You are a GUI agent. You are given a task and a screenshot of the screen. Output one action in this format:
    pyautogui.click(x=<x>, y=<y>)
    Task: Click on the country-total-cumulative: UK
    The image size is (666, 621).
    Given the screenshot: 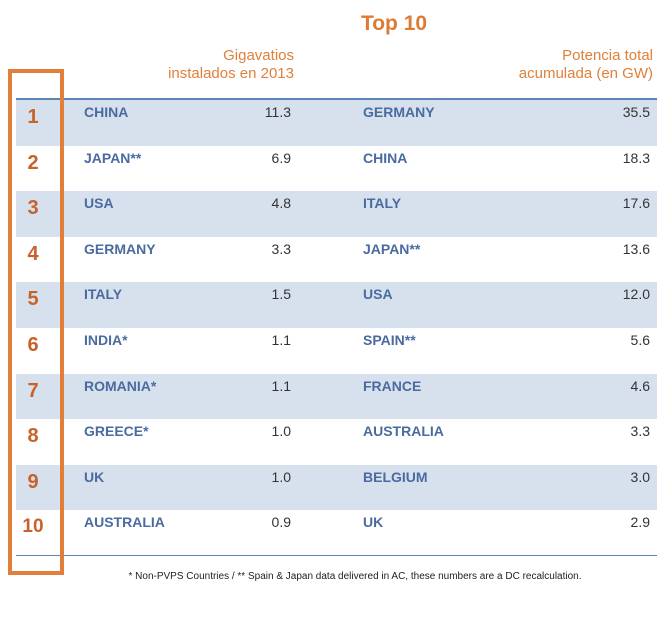 What is the action you would take?
    pyautogui.click(x=373, y=522)
    